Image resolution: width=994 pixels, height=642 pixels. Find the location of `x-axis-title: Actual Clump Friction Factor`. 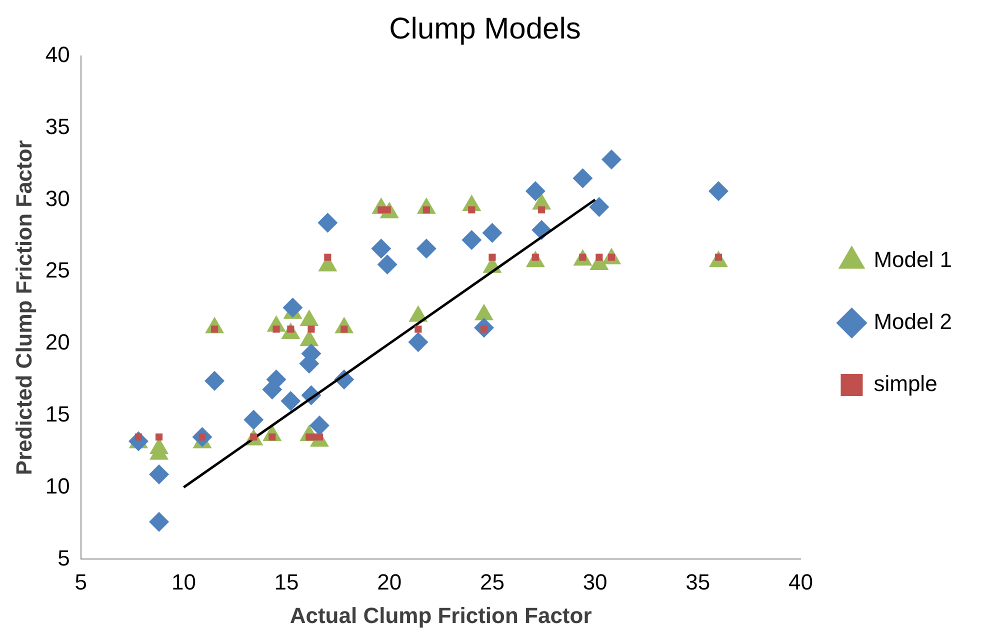

x-axis-title: Actual Clump Friction Factor is located at coordinates (441, 615).